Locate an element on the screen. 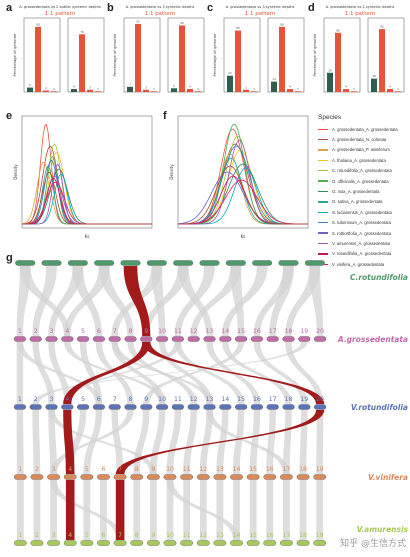 The image size is (410, 557). panel-b-bar-label-1-0: 5 is located at coordinates (174, 86).